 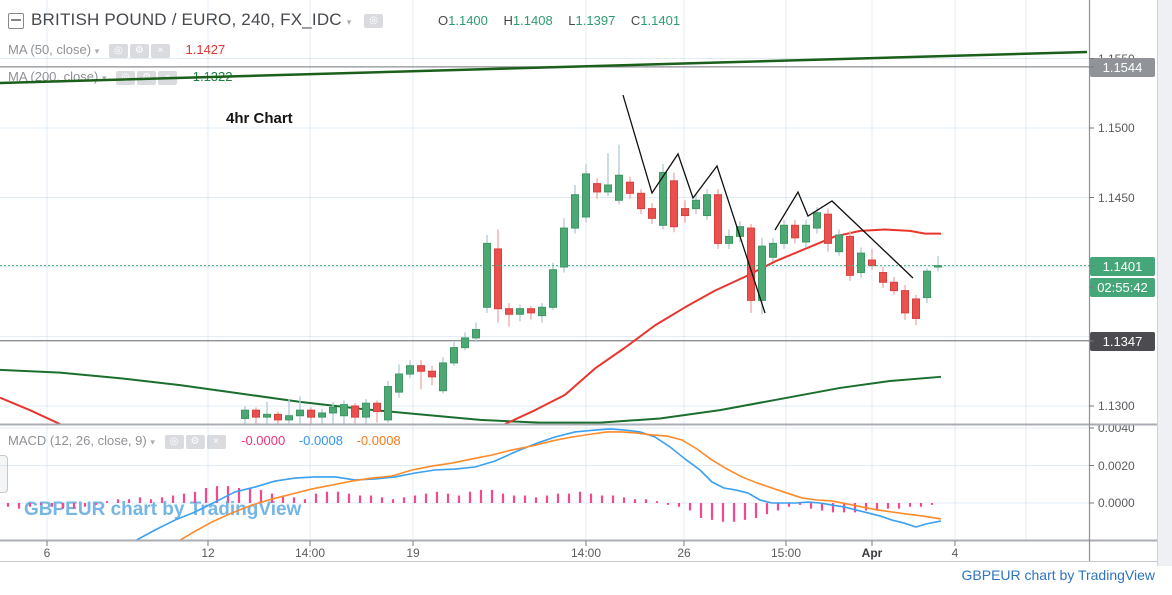 I want to click on close-label: C, so click(x=635, y=20).